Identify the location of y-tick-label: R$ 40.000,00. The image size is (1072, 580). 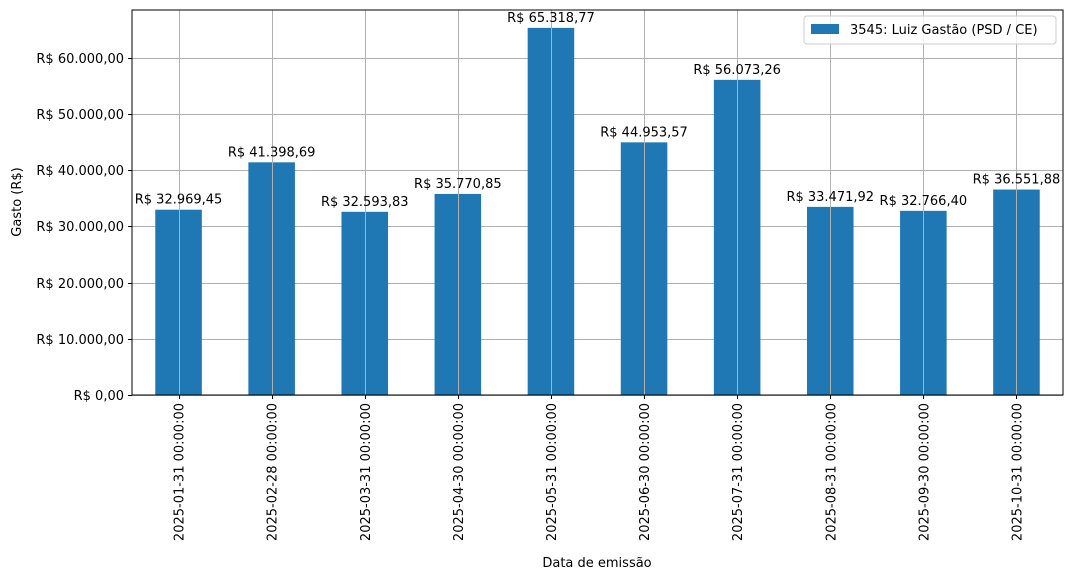
(80, 171).